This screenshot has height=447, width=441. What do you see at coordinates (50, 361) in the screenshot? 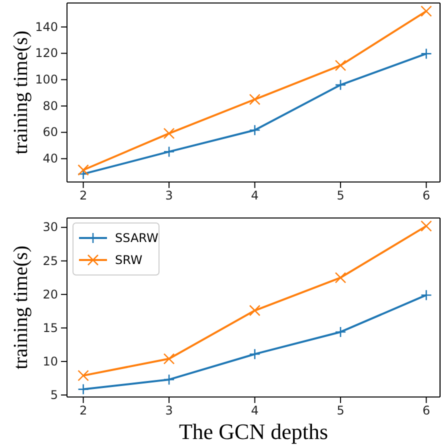
I see `y-tick-label: 10` at bounding box center [50, 361].